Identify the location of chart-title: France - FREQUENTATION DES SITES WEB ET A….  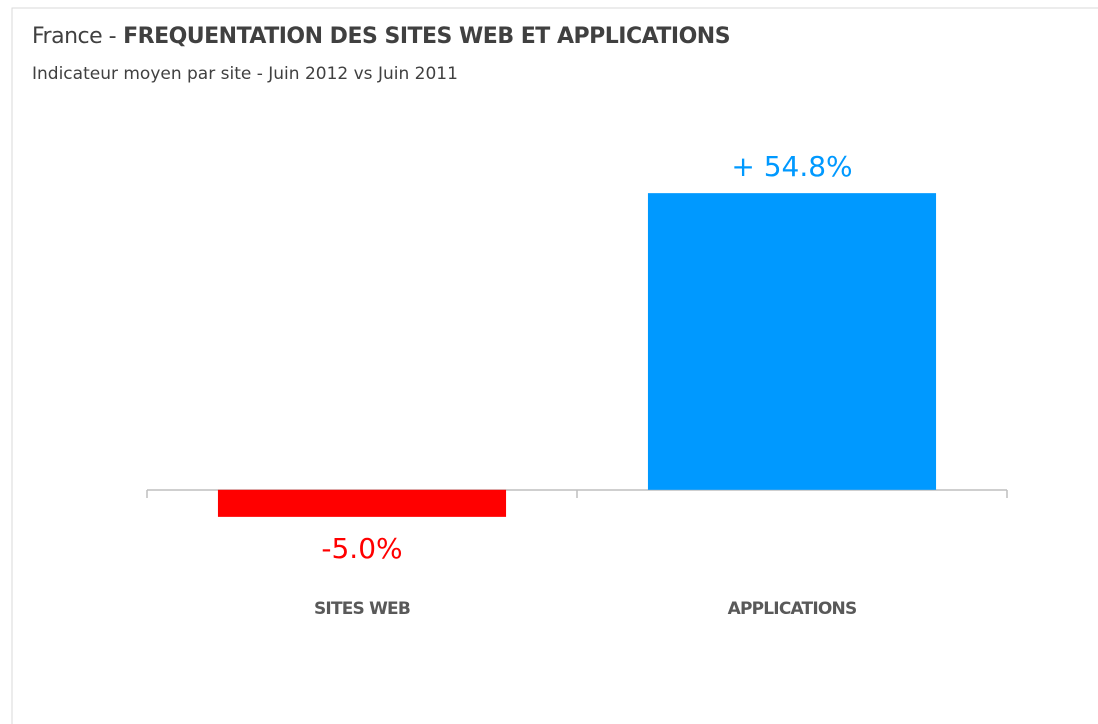
(381, 36).